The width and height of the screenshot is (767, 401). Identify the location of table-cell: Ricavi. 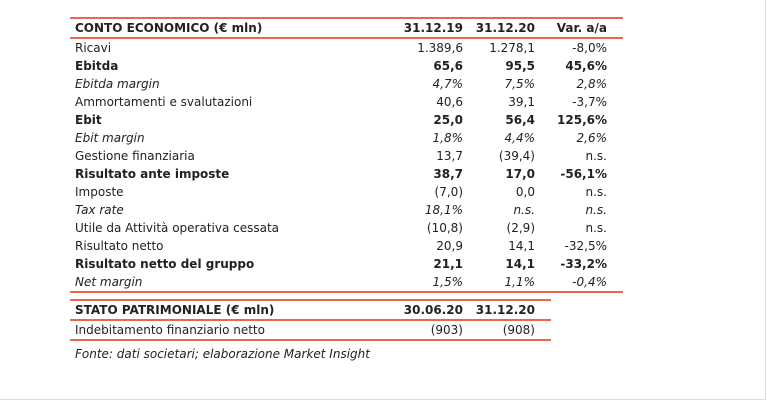
(93, 48).